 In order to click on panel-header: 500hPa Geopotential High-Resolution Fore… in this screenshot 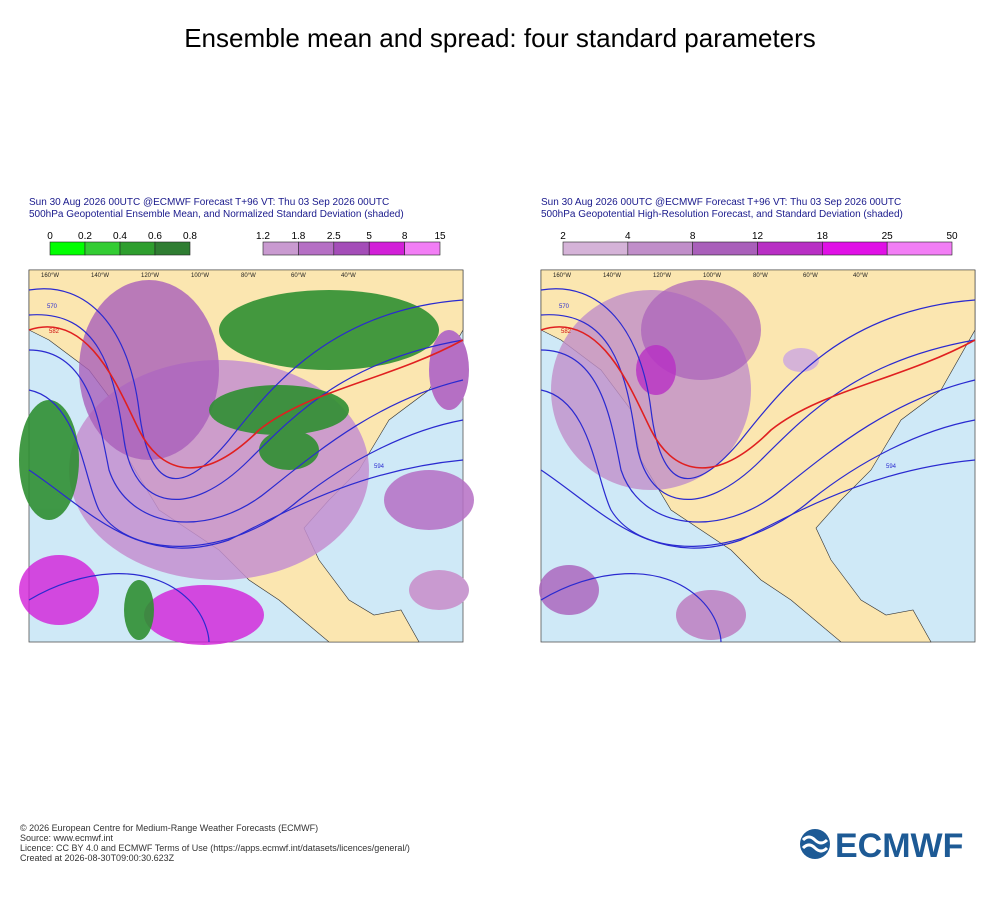, I will do `click(722, 214)`.